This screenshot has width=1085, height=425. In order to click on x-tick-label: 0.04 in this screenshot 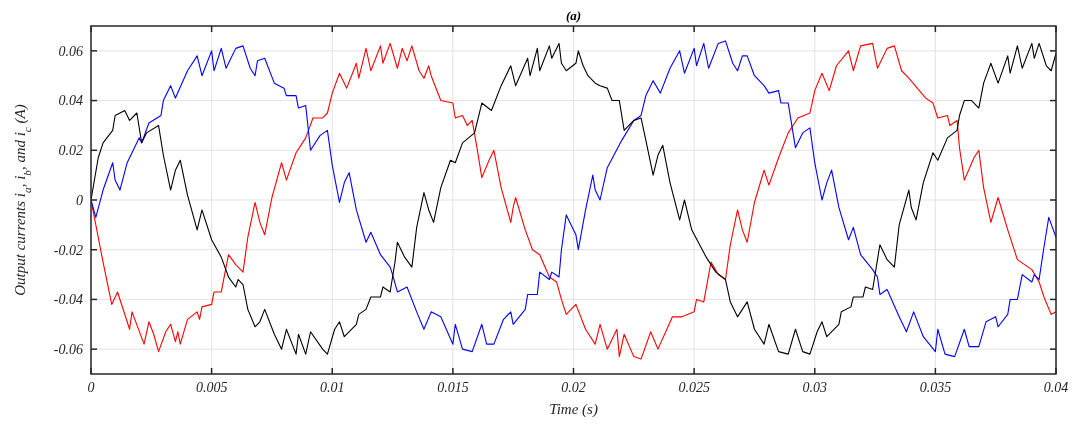, I will do `click(1056, 387)`.